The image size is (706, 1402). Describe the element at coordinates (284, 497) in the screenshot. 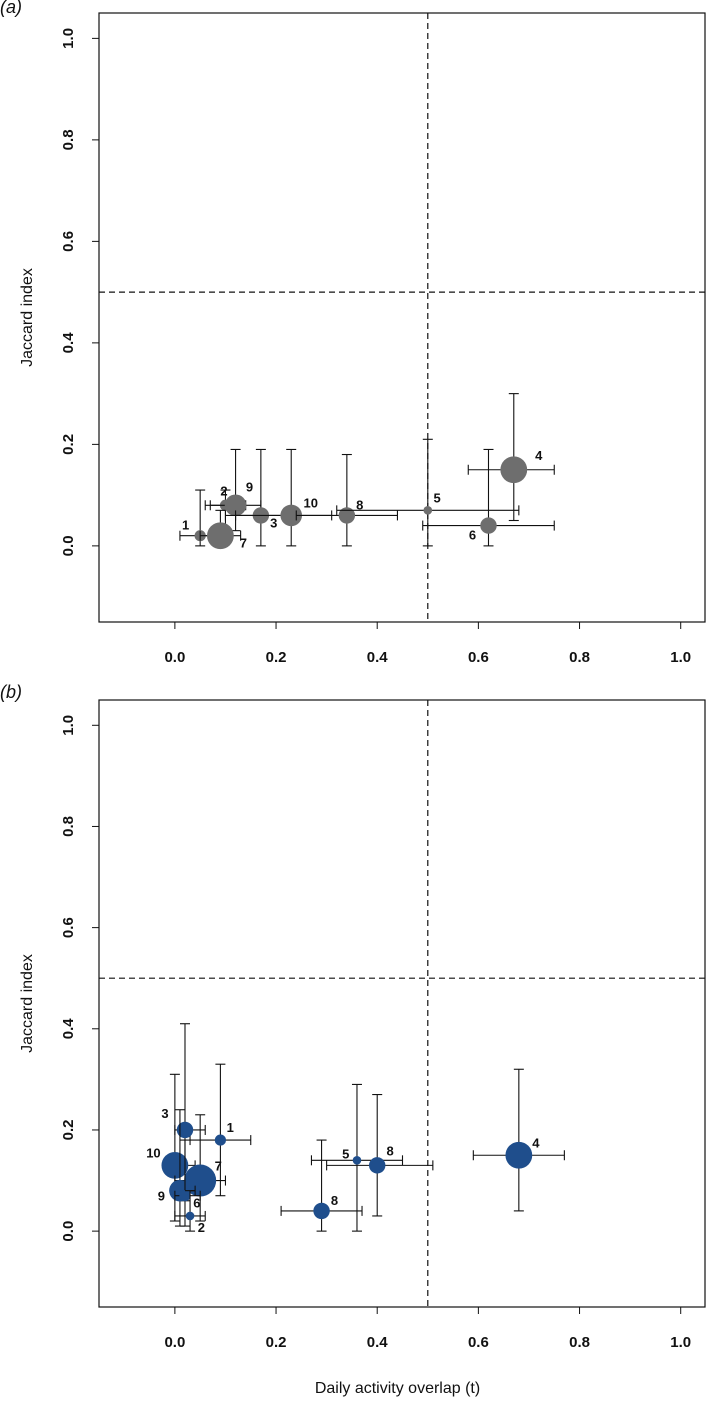

I see `data-point: 10` at that location.